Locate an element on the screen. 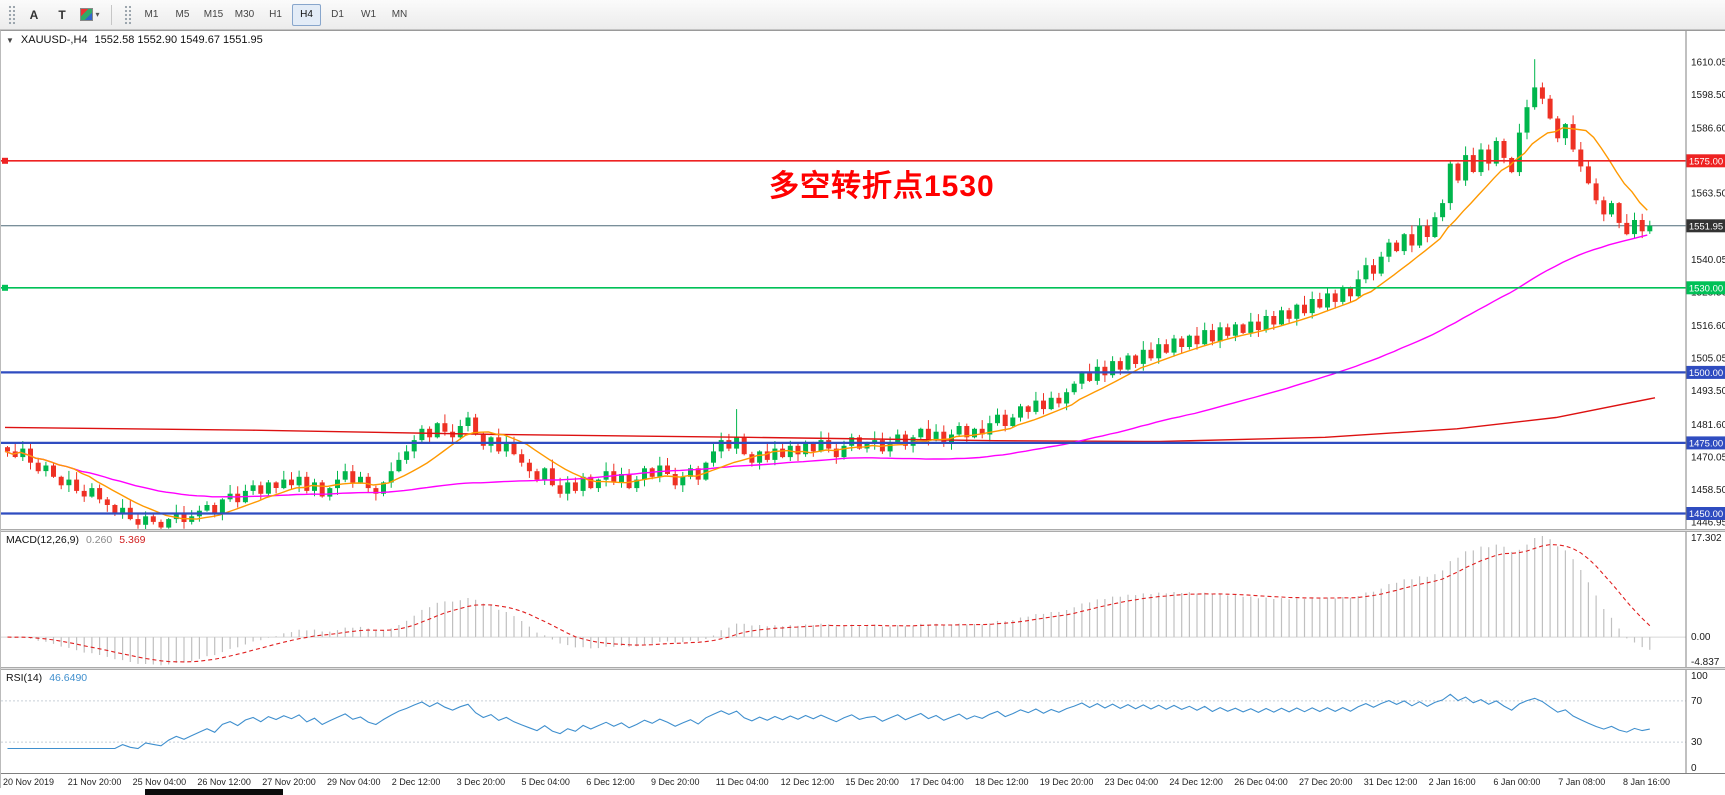  time-label: 21 Nov 20:00 is located at coordinates (94, 782).